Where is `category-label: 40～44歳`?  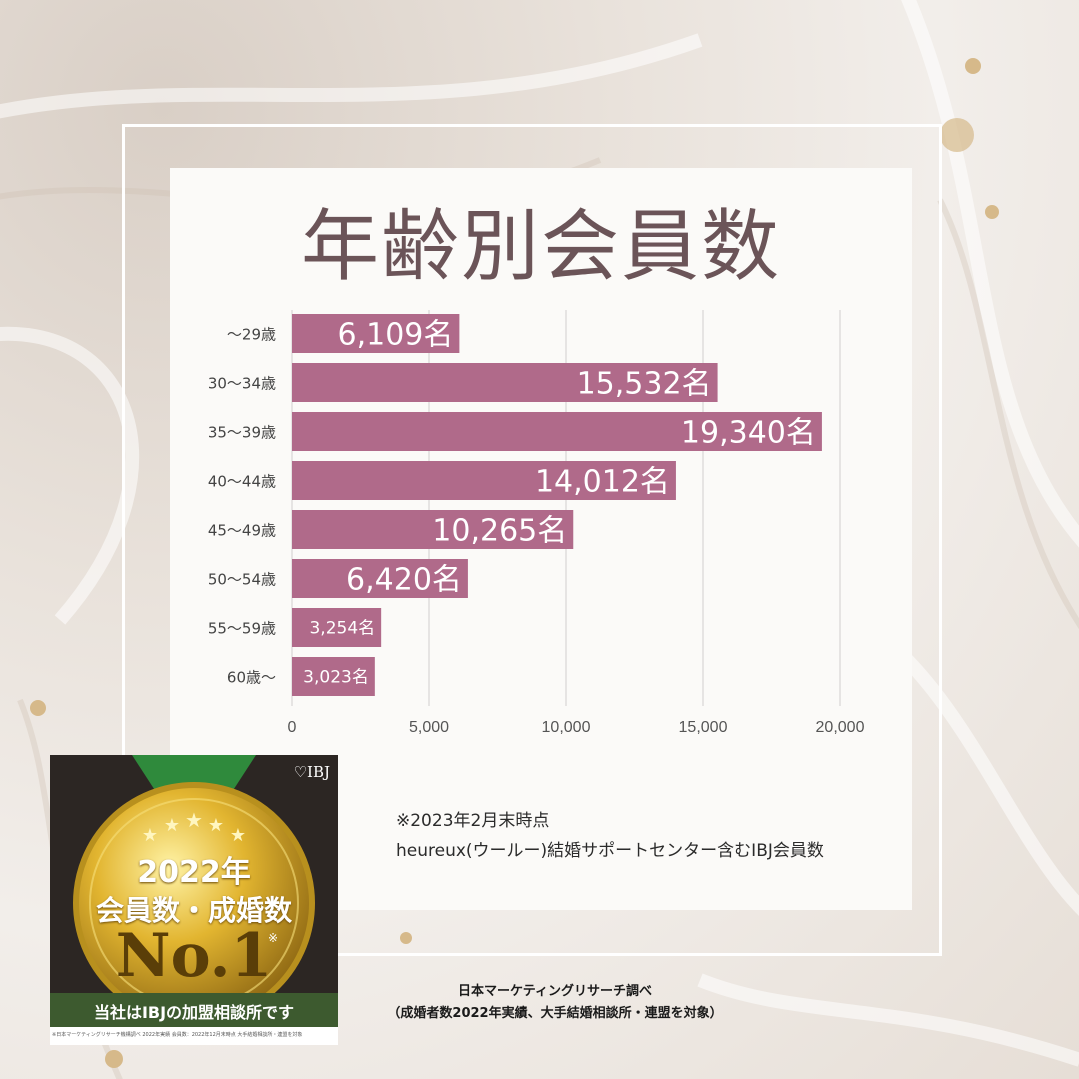 category-label: 40～44歳 is located at coordinates (242, 482).